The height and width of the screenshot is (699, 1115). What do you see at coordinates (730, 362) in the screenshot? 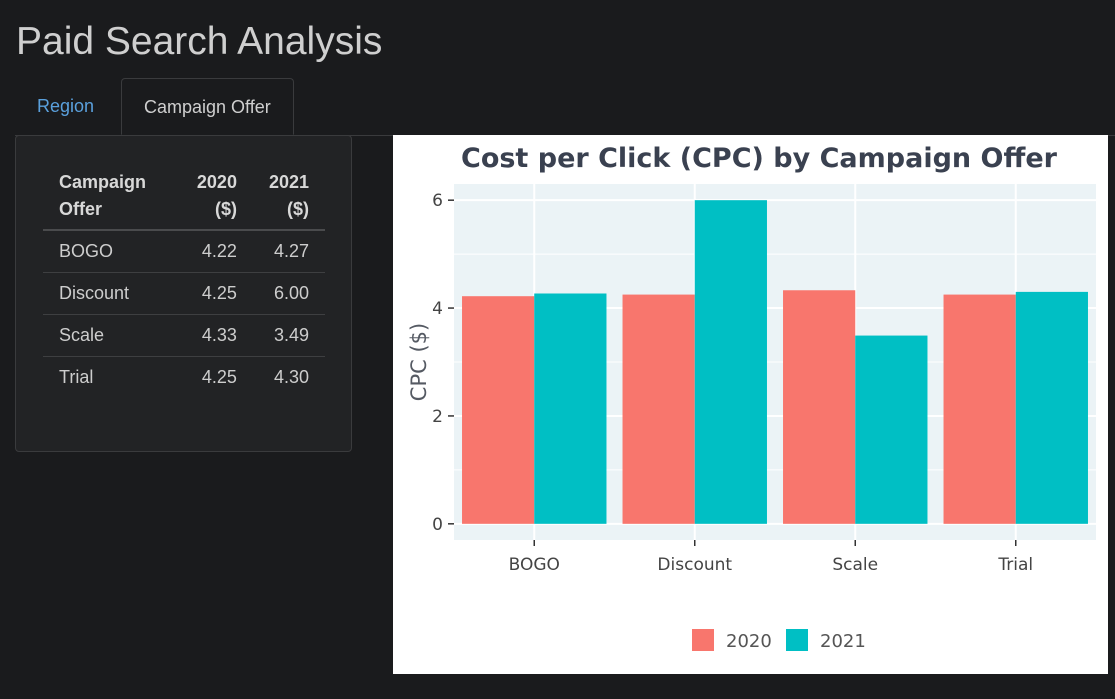
I see `bar-2021-discount` at bounding box center [730, 362].